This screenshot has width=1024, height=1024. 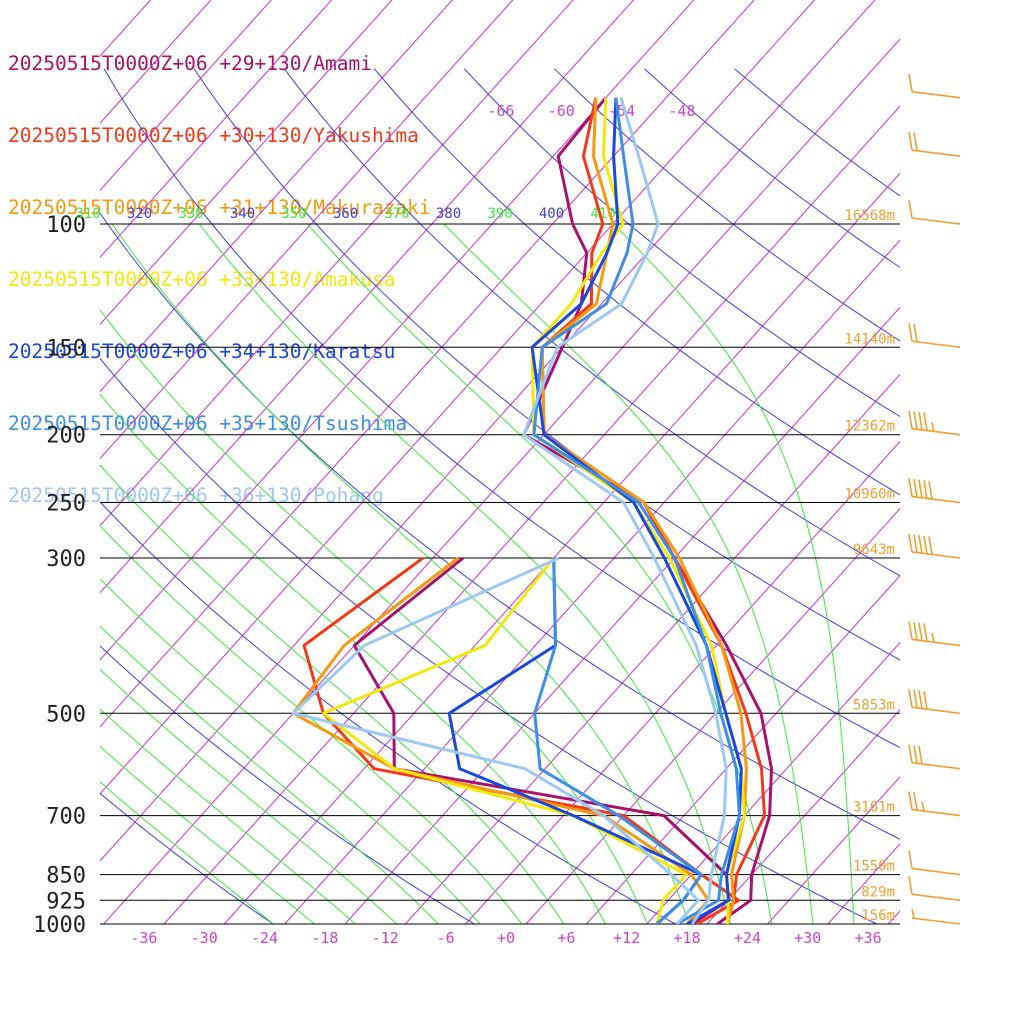 I want to click on temperature-tick: +18, so click(x=687, y=938).